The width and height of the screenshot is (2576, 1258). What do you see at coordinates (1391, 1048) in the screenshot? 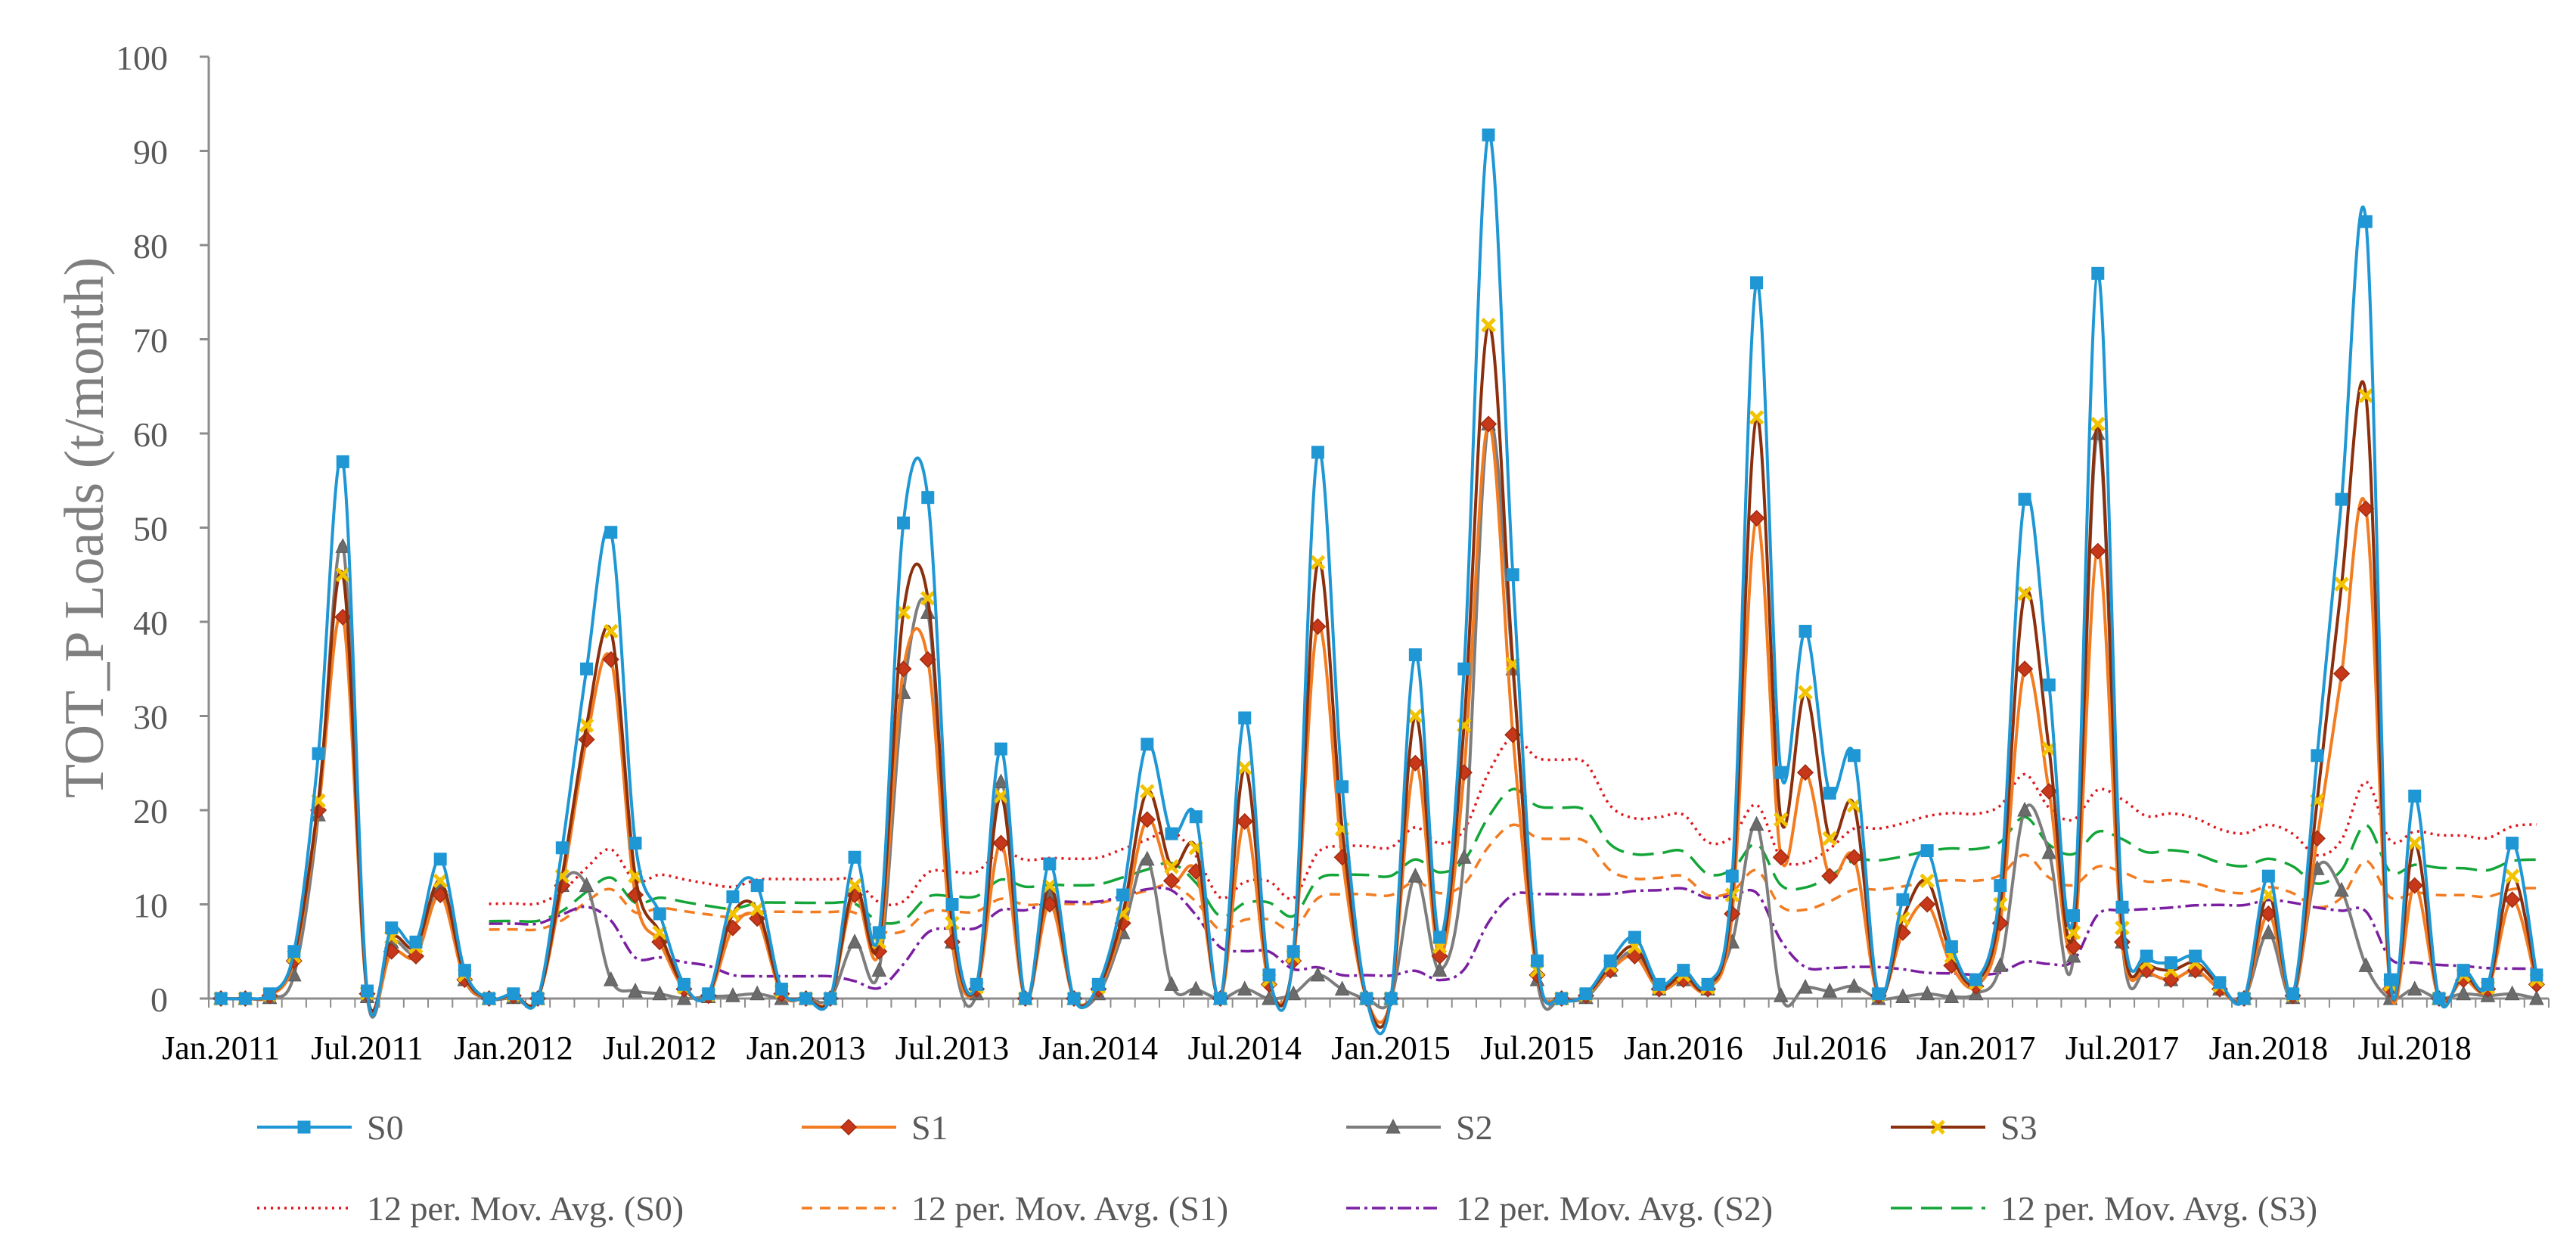
I see `x-tick-label: Jan.2015` at bounding box center [1391, 1048].